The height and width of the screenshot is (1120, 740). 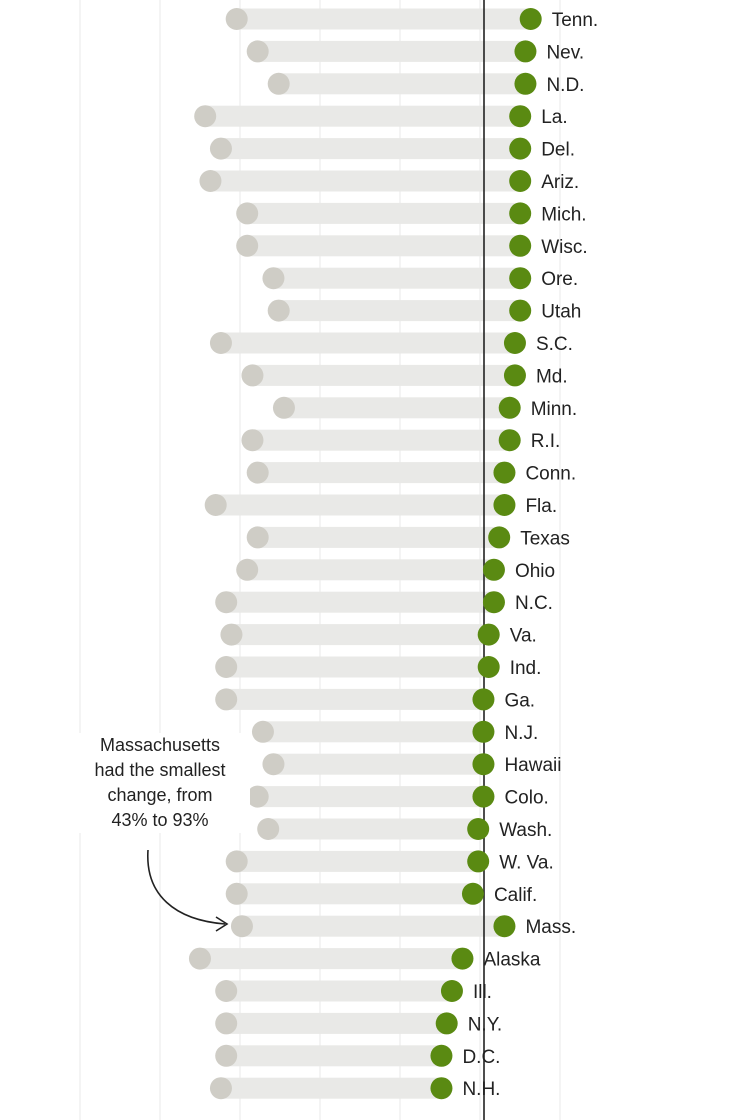 What do you see at coordinates (554, 344) in the screenshot?
I see `state-label: S.C.` at bounding box center [554, 344].